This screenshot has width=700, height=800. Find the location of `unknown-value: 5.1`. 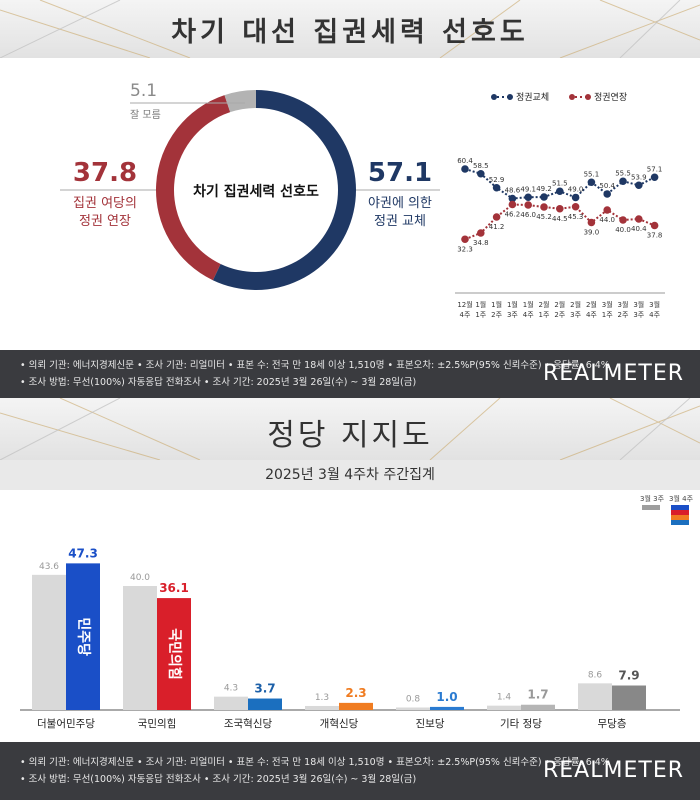

unknown-value: 5.1 is located at coordinates (144, 91).